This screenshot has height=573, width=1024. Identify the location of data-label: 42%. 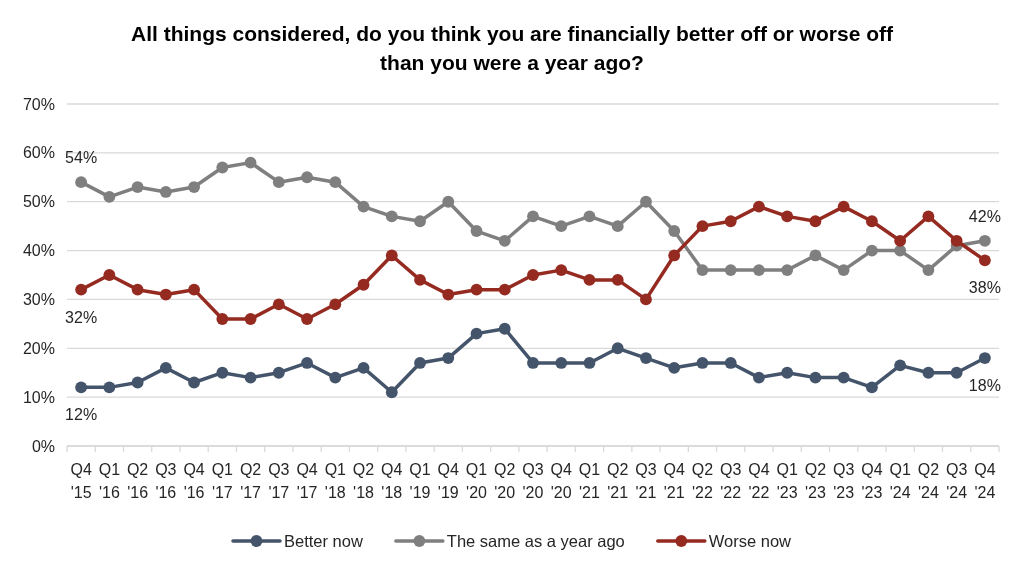
(984, 216).